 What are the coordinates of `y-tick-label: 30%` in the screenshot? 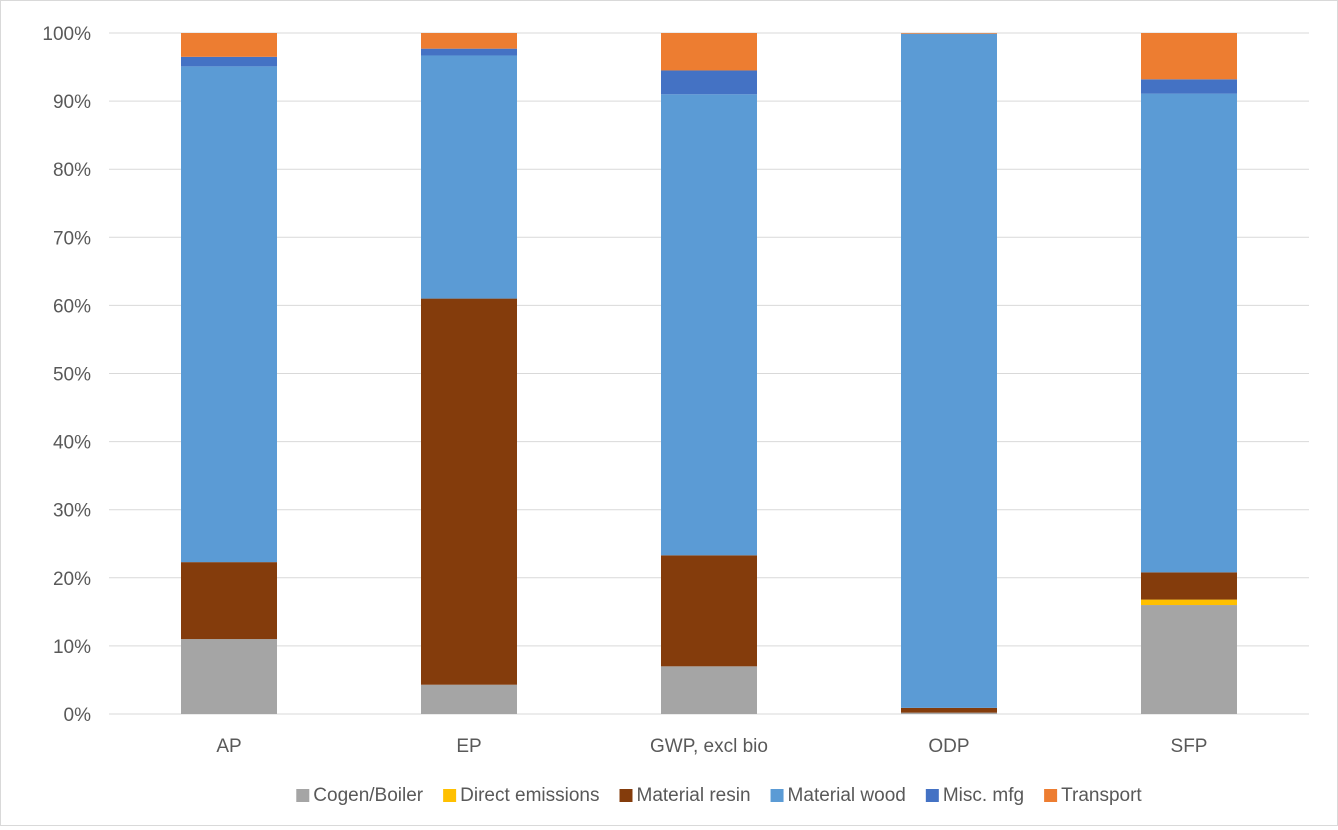 It's located at (72, 511).